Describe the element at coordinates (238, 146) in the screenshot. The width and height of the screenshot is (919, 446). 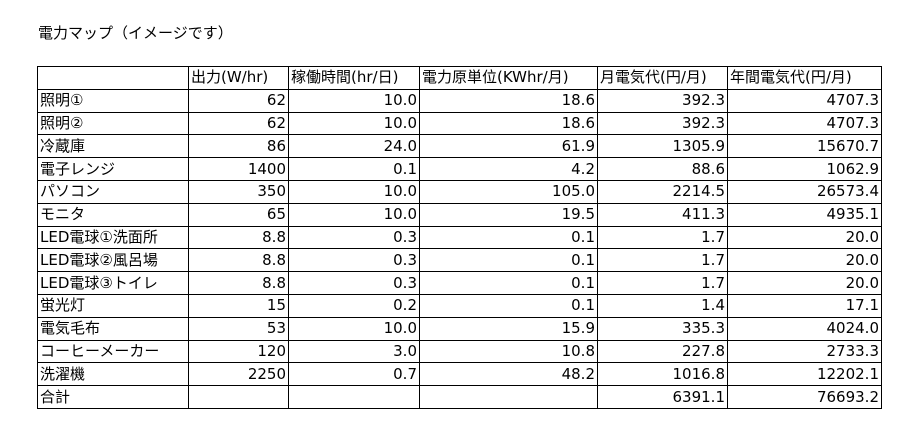
I see `cell: 86` at that location.